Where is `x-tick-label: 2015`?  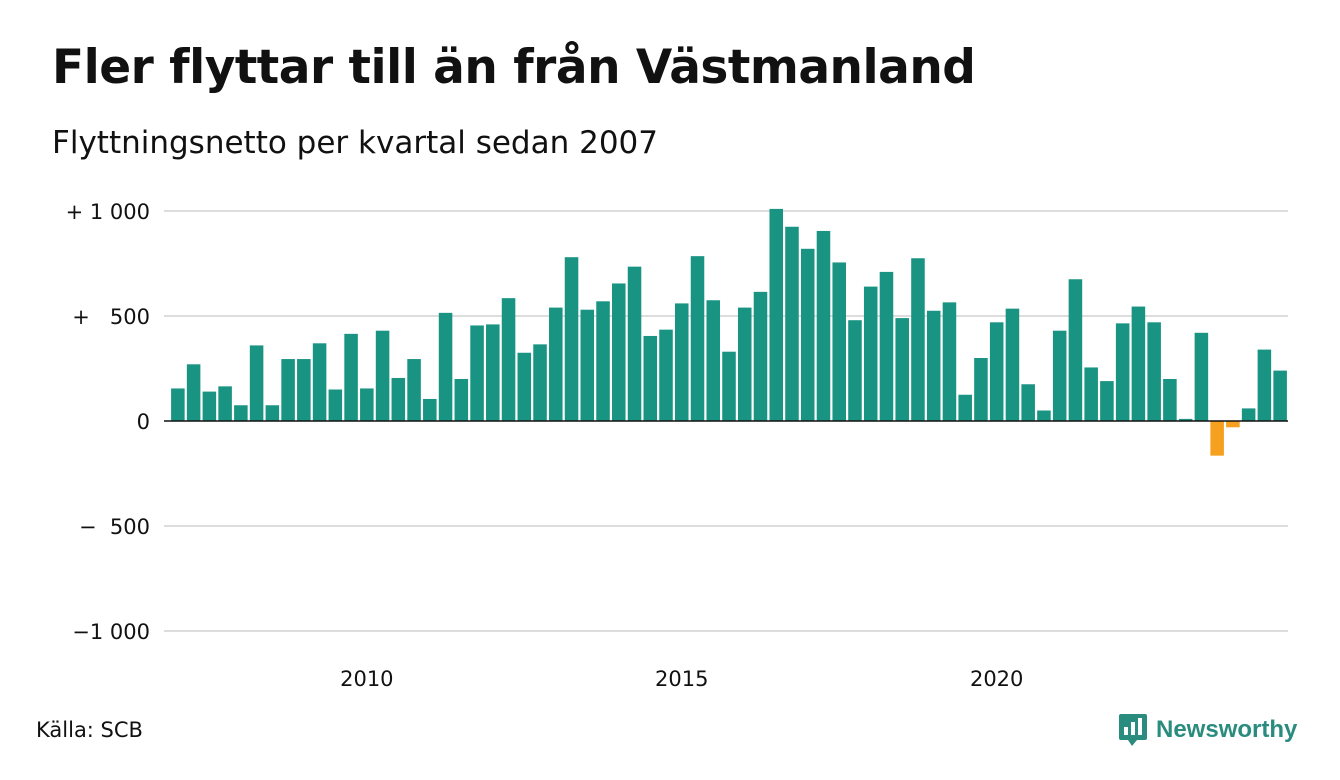
x-tick-label: 2015 is located at coordinates (681, 679).